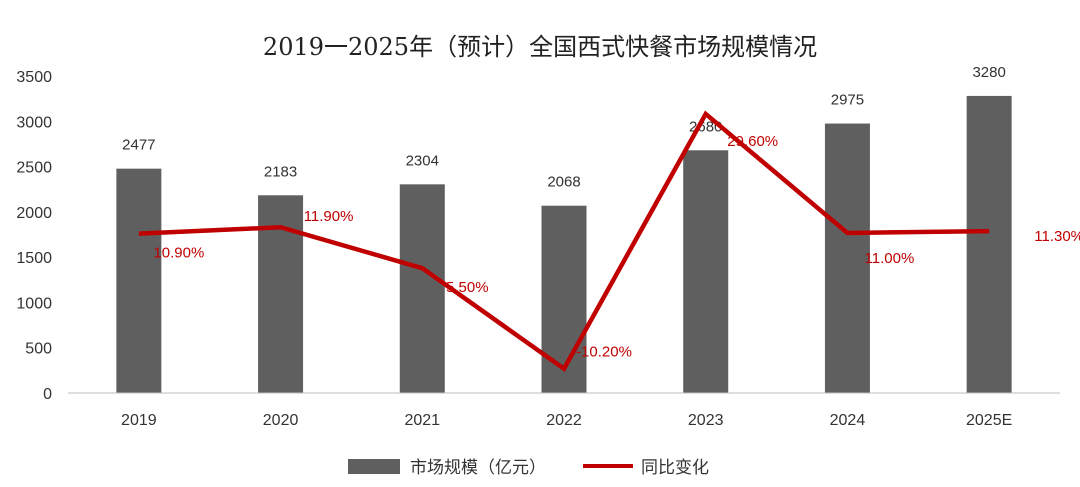  What do you see at coordinates (34, 168) in the screenshot?
I see `y-tick-label: 2500` at bounding box center [34, 168].